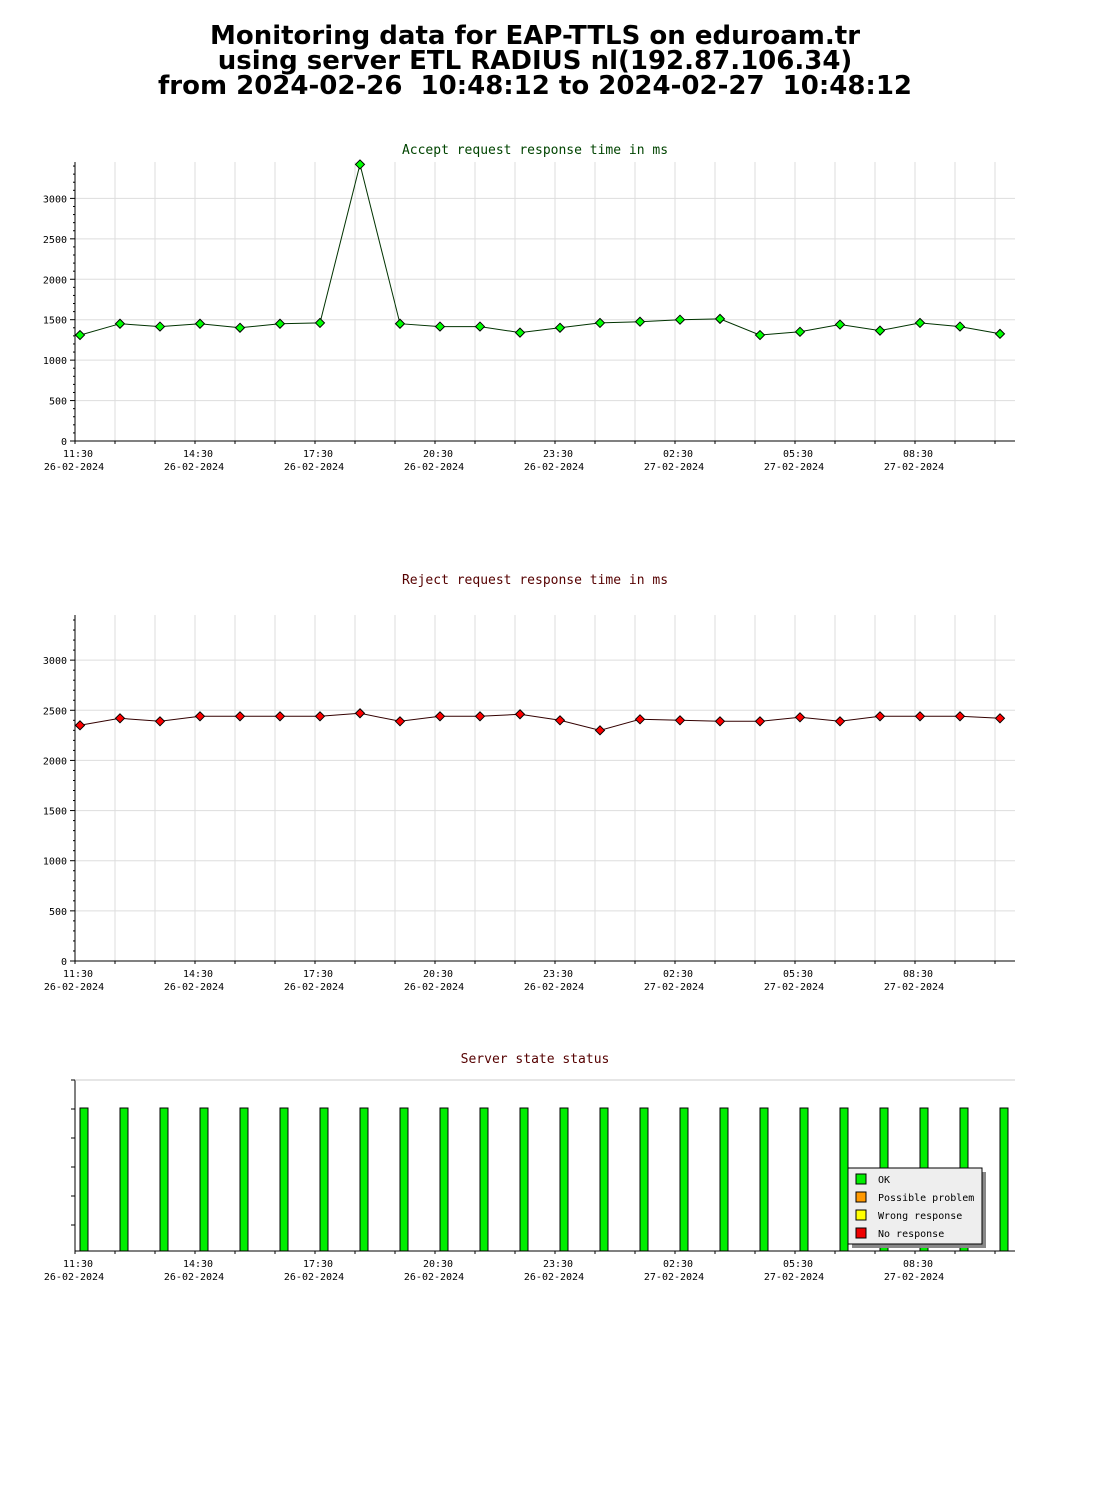  I want to click on y-tick-label: 2500, so click(55, 240).